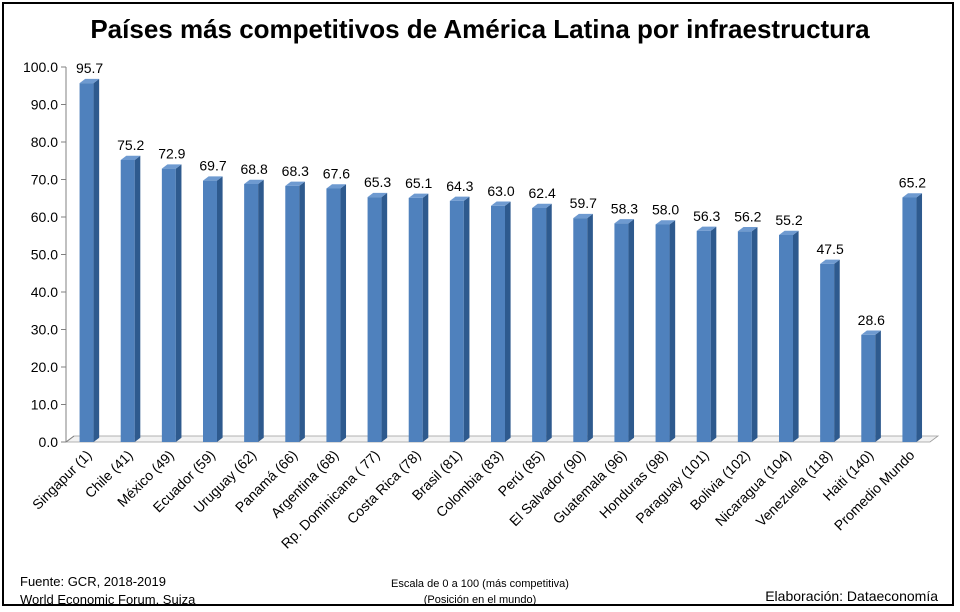  Describe the element at coordinates (542, 193) in the screenshot. I see `data-label: 62.4` at that location.